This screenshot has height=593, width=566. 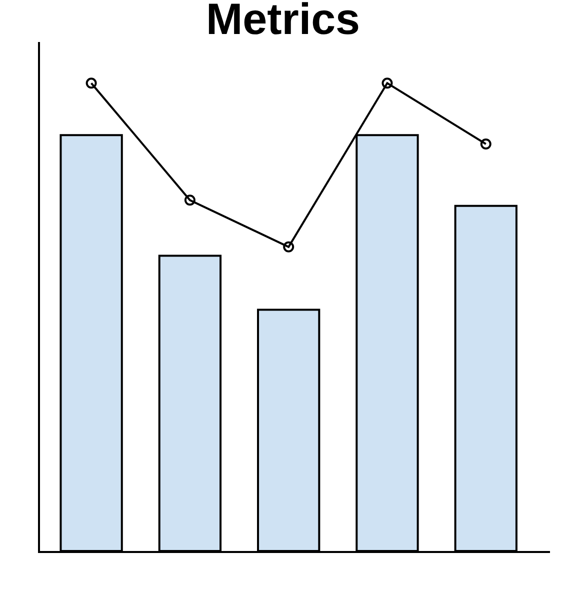 What do you see at coordinates (283, 22) in the screenshot?
I see `chart-title: Metrics` at bounding box center [283, 22].